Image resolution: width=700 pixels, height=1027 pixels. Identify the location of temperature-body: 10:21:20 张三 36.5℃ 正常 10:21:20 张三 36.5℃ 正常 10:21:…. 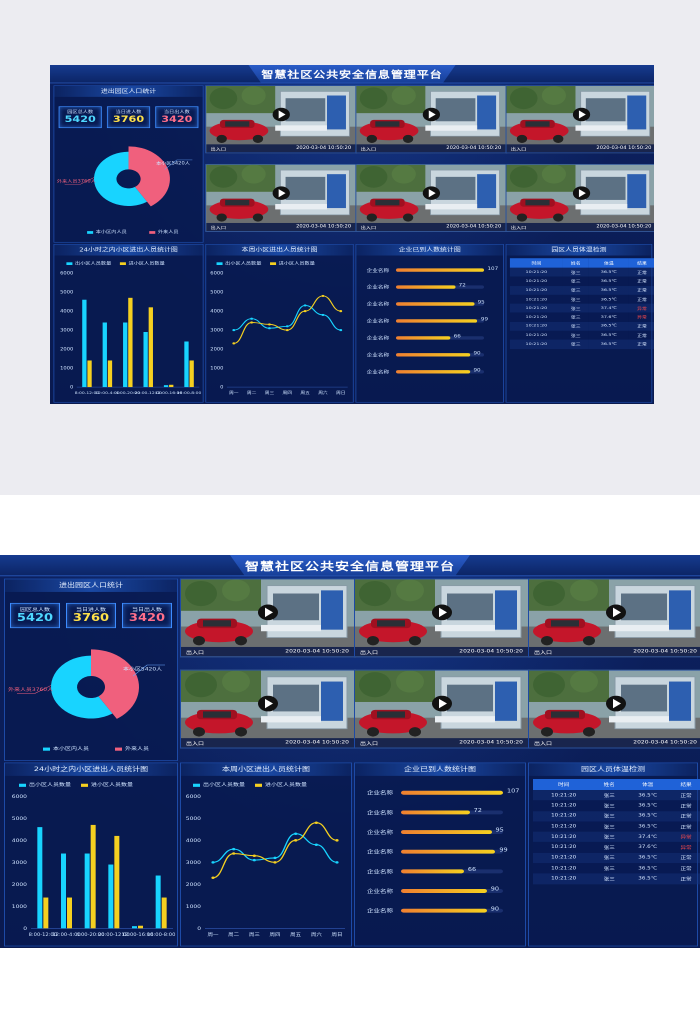
(581, 308).